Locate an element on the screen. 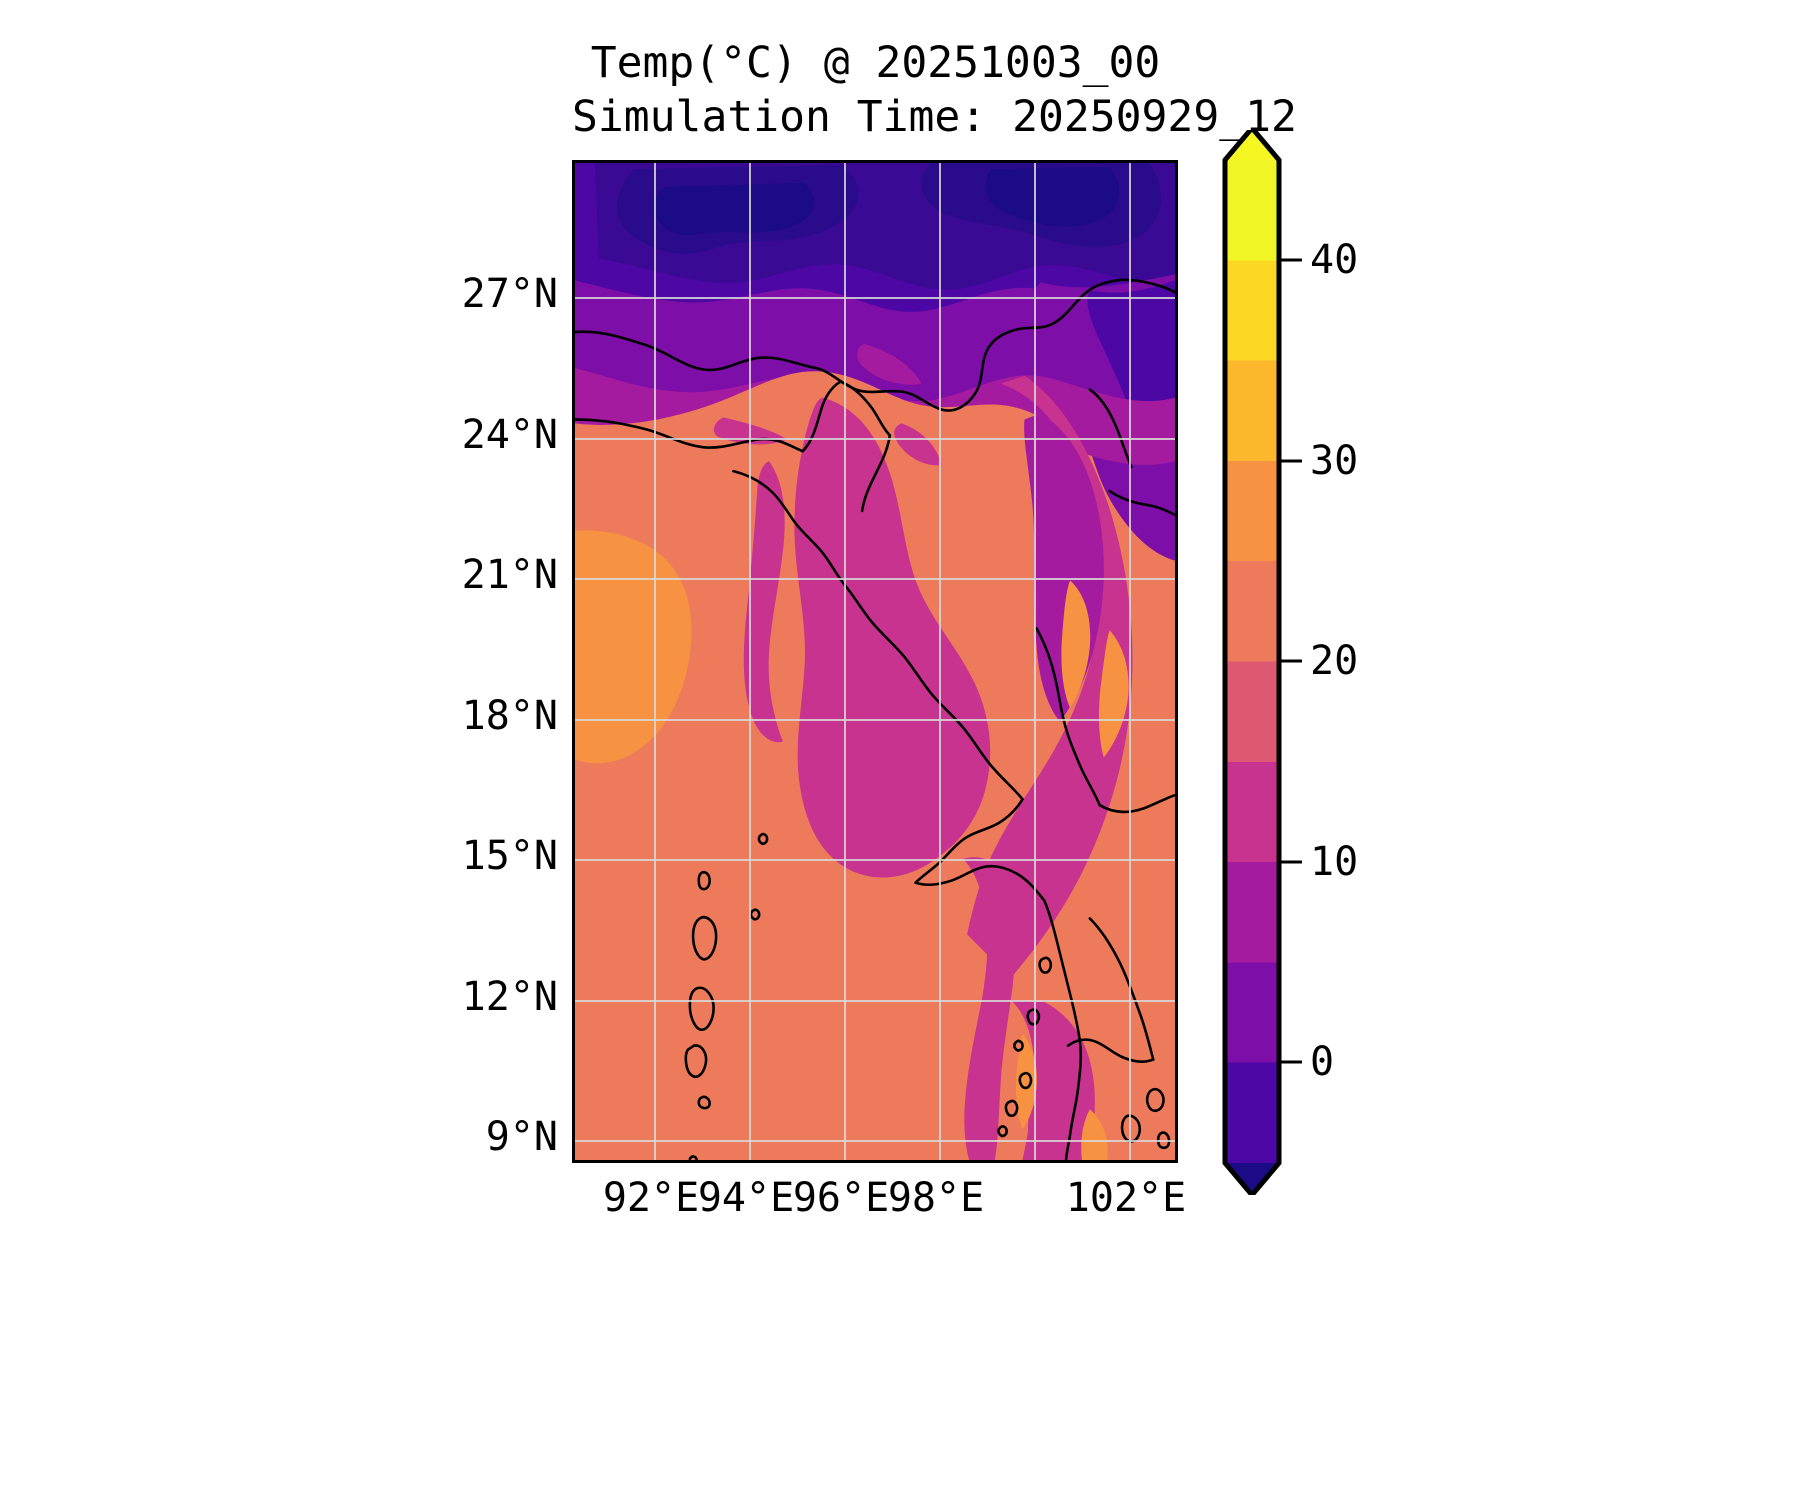 Image resolution: width=1800 pixels, height=1500 pixels. gridline-horizontal-18n is located at coordinates (875, 720).